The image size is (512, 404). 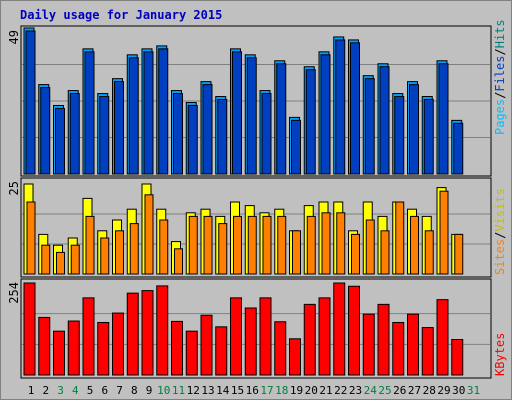 I want to click on x-label-day-6: 6, so click(x=104, y=390).